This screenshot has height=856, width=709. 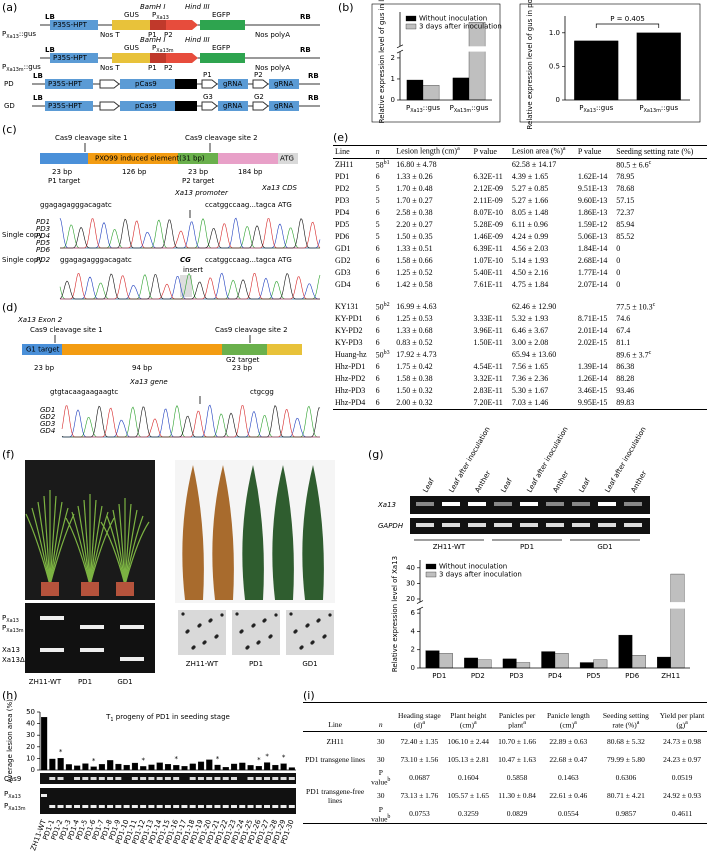 I want to click on table-cell: 9.51E-13, so click(x=592, y=189).